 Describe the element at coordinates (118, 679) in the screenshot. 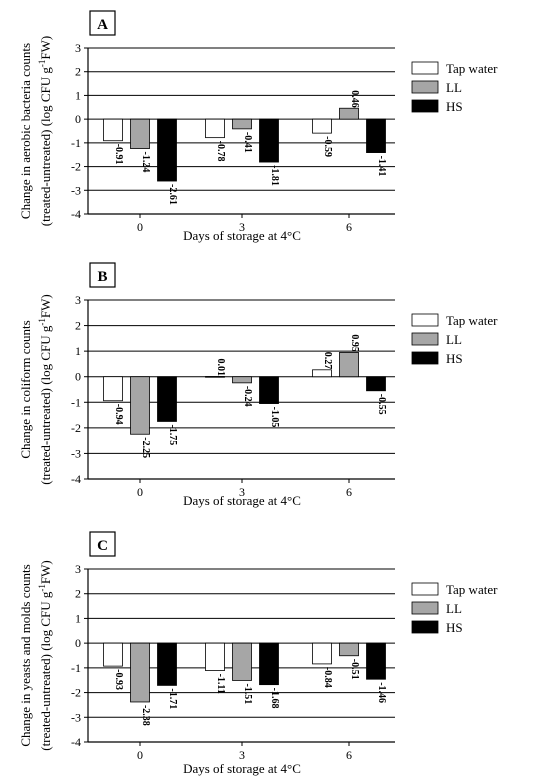

I see `data-label: -0.93` at that location.